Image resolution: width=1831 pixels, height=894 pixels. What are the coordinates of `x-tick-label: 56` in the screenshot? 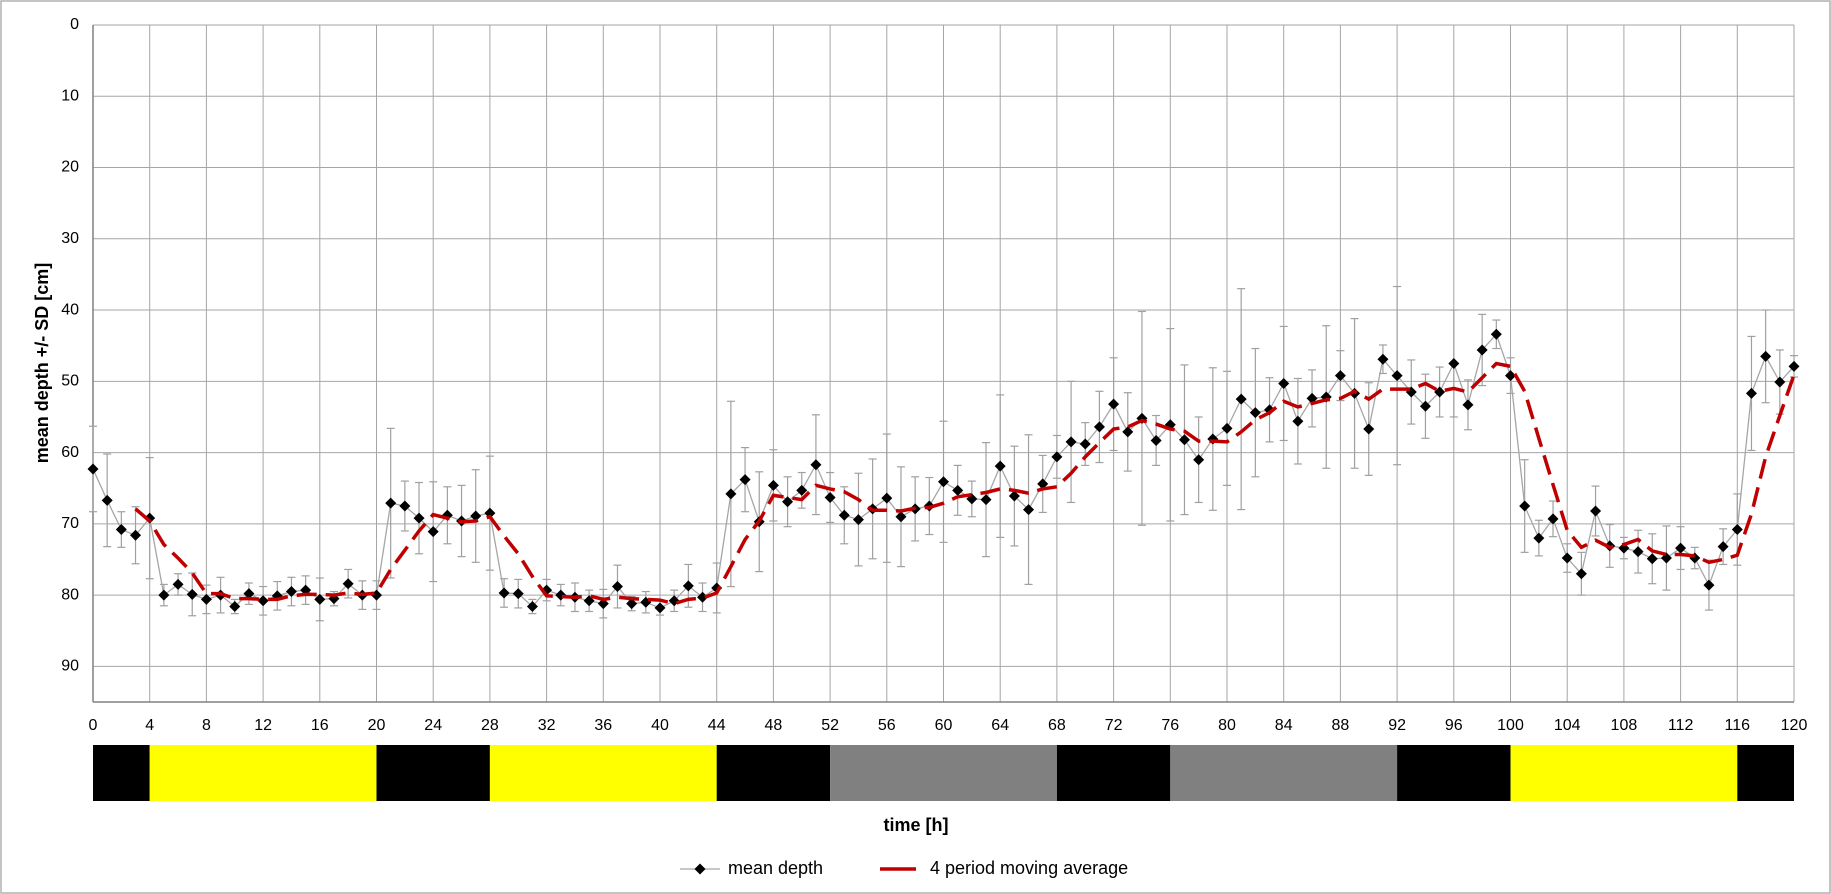 It's located at (887, 725).